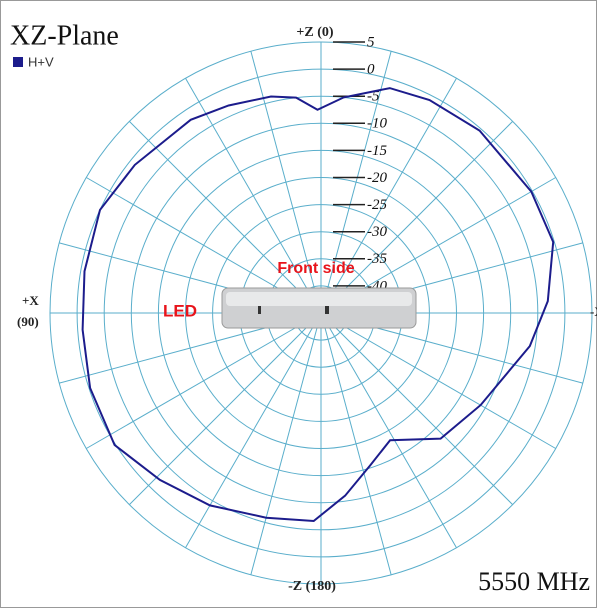 This screenshot has height=608, width=597. What do you see at coordinates (18, 62) in the screenshot?
I see `legend-swatch` at bounding box center [18, 62].